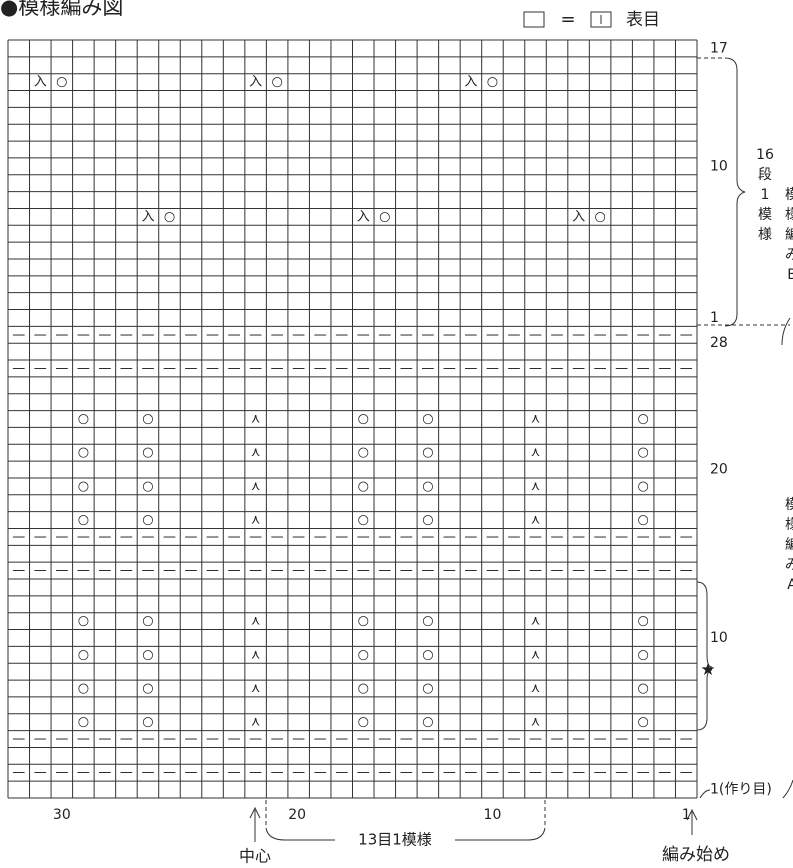 This screenshot has width=793, height=868. Describe the element at coordinates (789, 255) in the screenshot. I see `vertical-label: み` at that location.